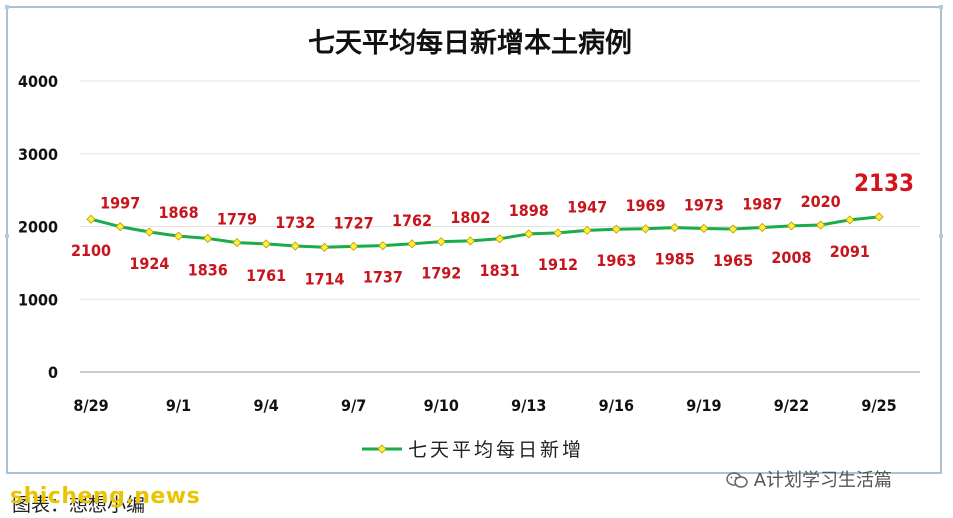 Image resolution: width=953 pixels, height=518 pixels. What do you see at coordinates (616, 405) in the screenshot?
I see `x-tick-label: 9/16` at bounding box center [616, 405].